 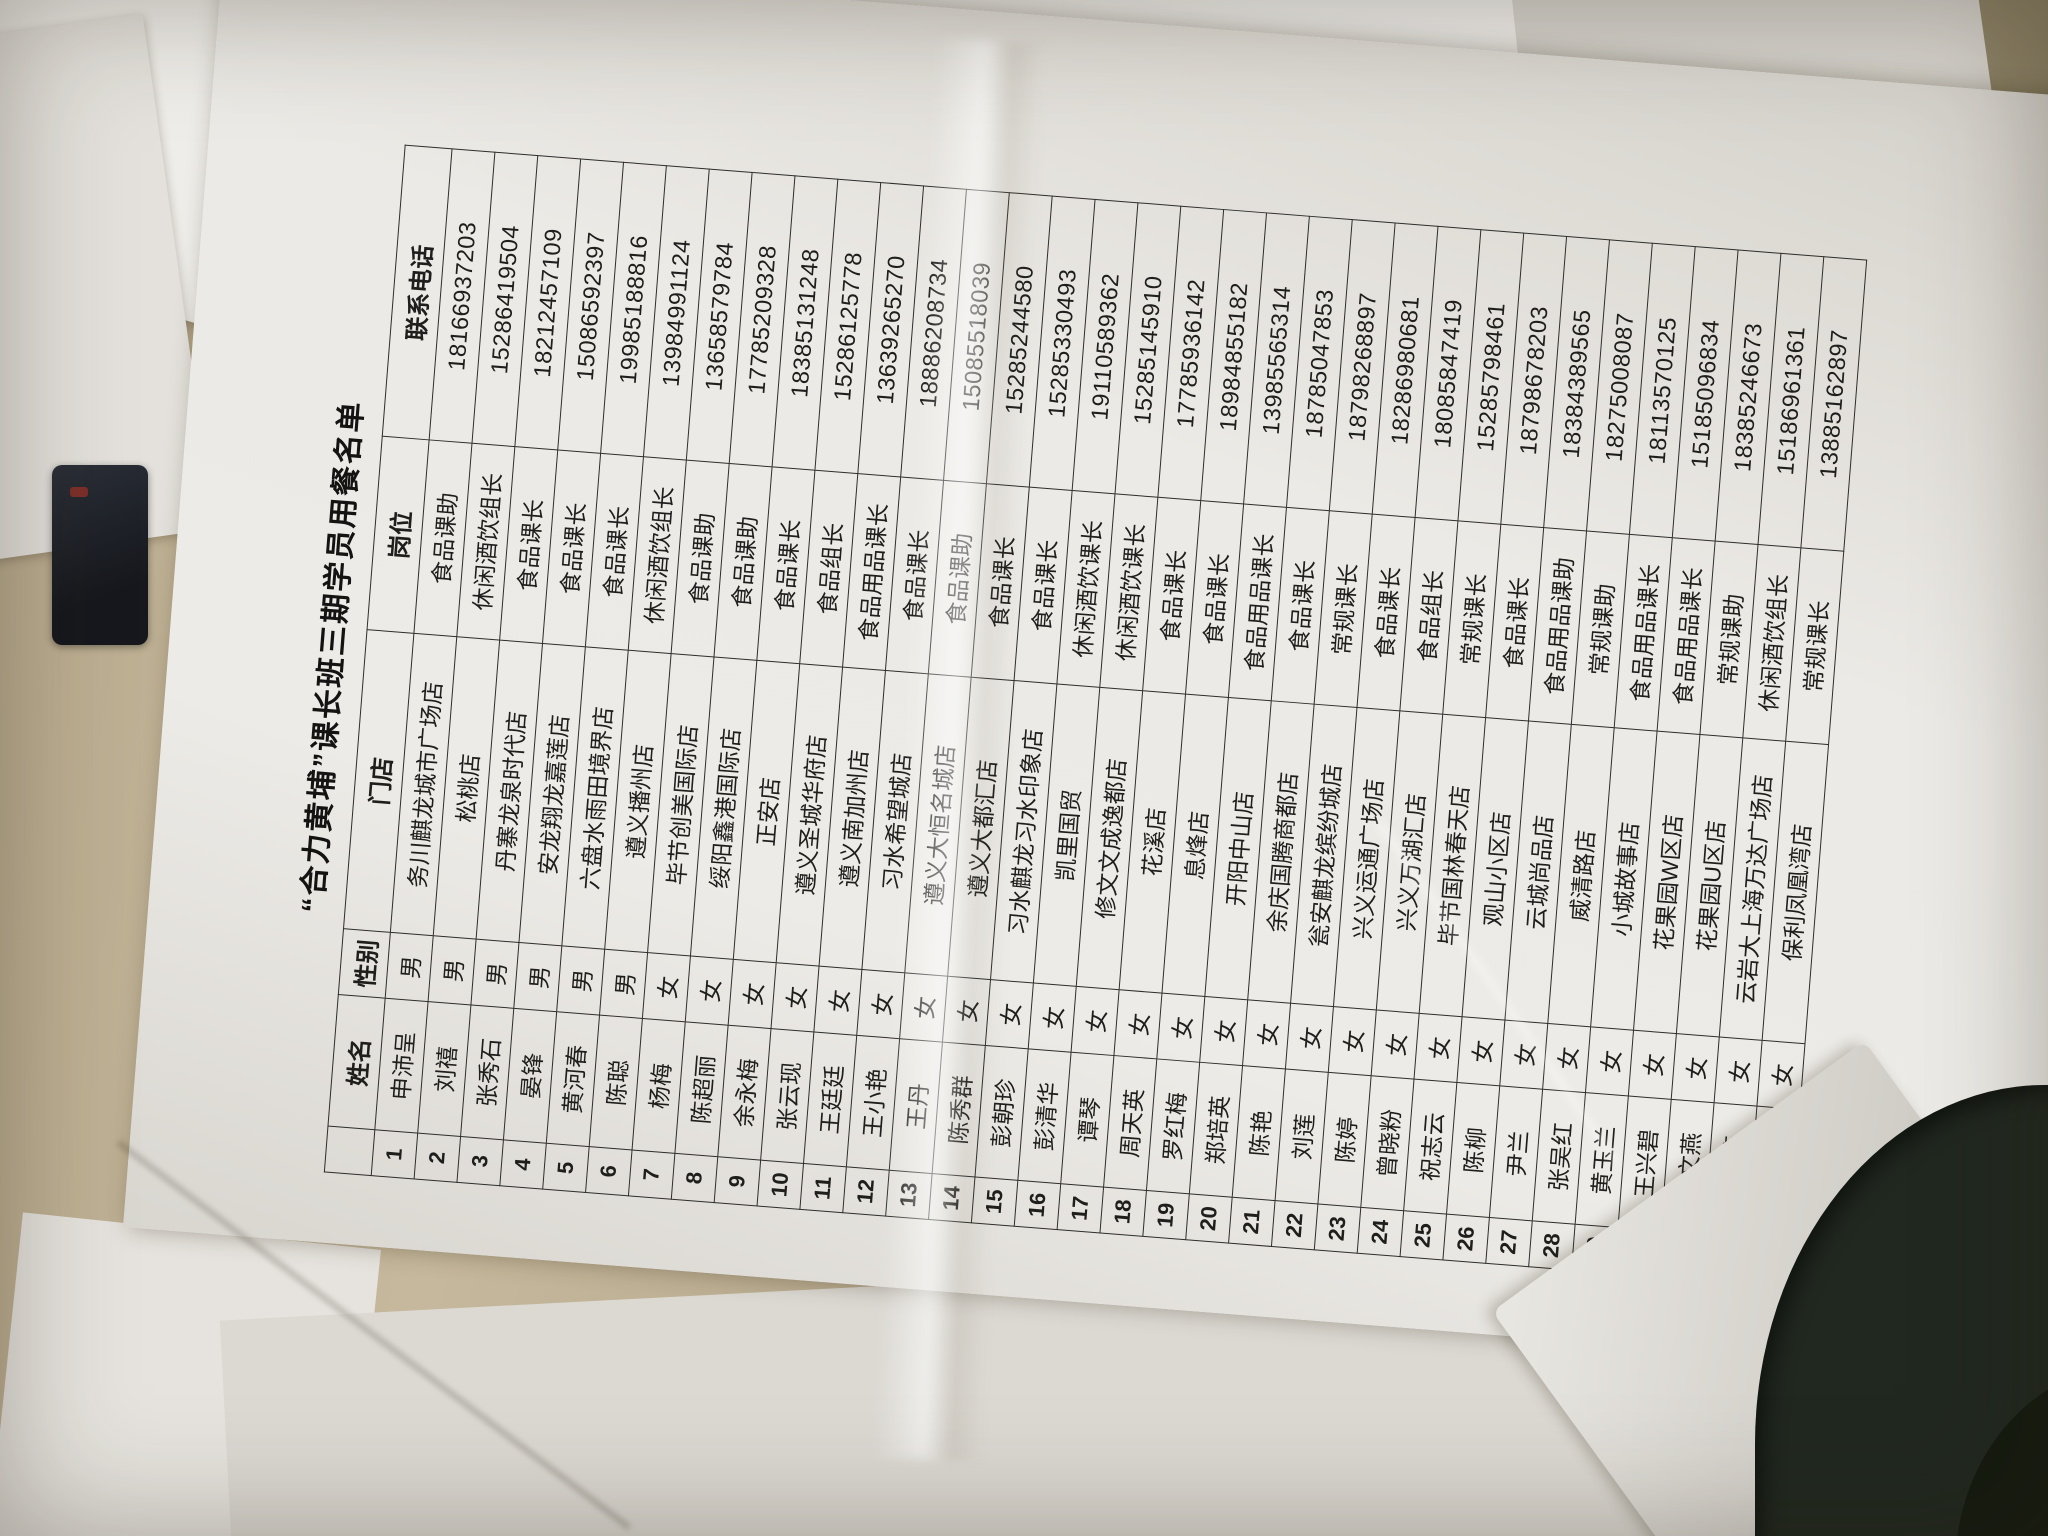 I want to click on cell-no: 23, so click(x=1337, y=1228).